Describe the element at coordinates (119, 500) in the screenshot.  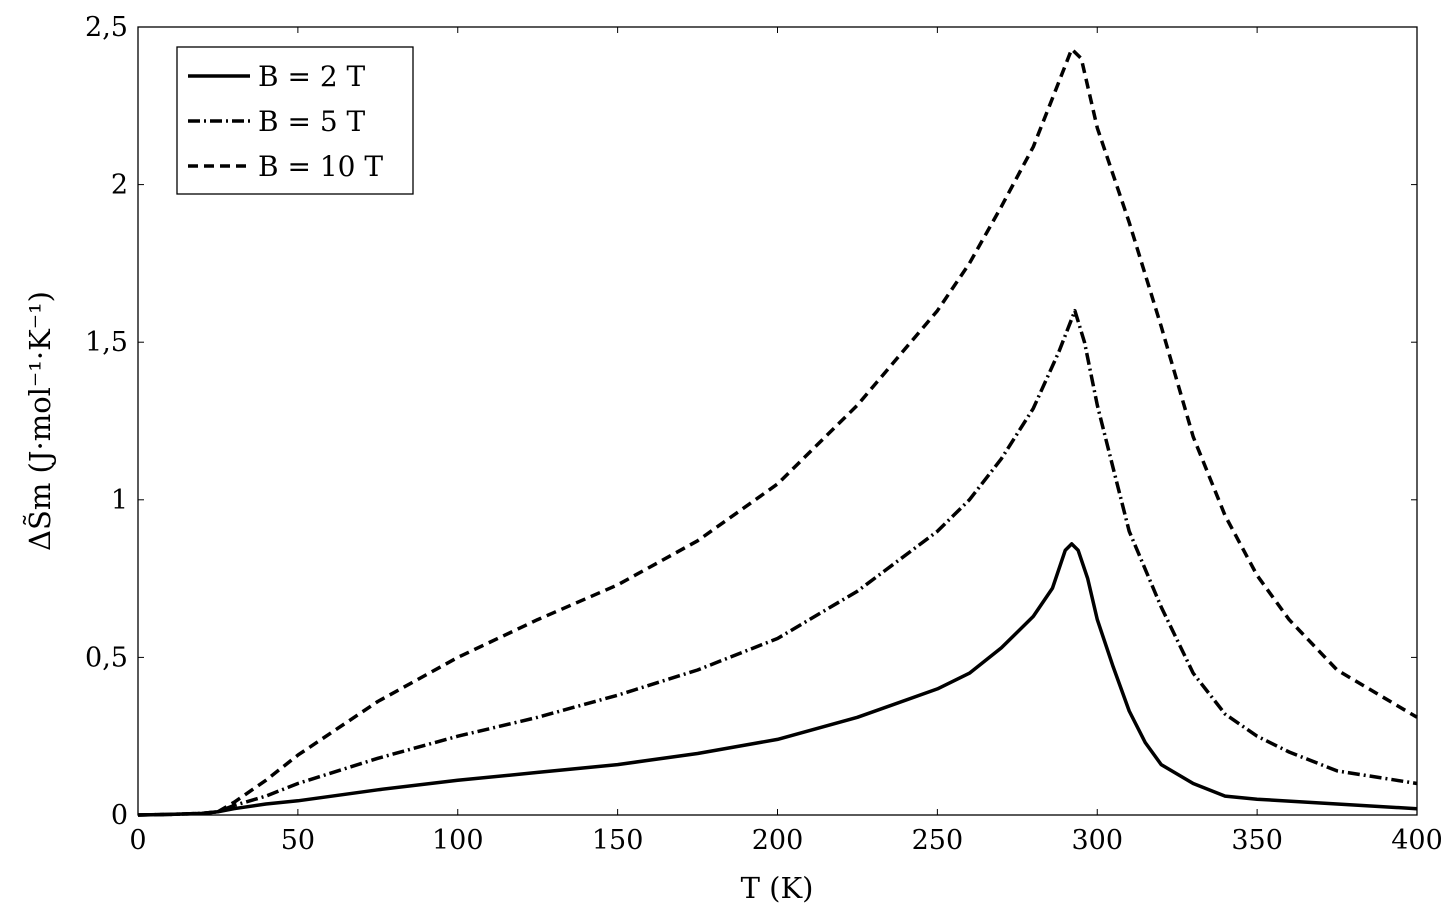
I see `y-tick-label: 1` at that location.